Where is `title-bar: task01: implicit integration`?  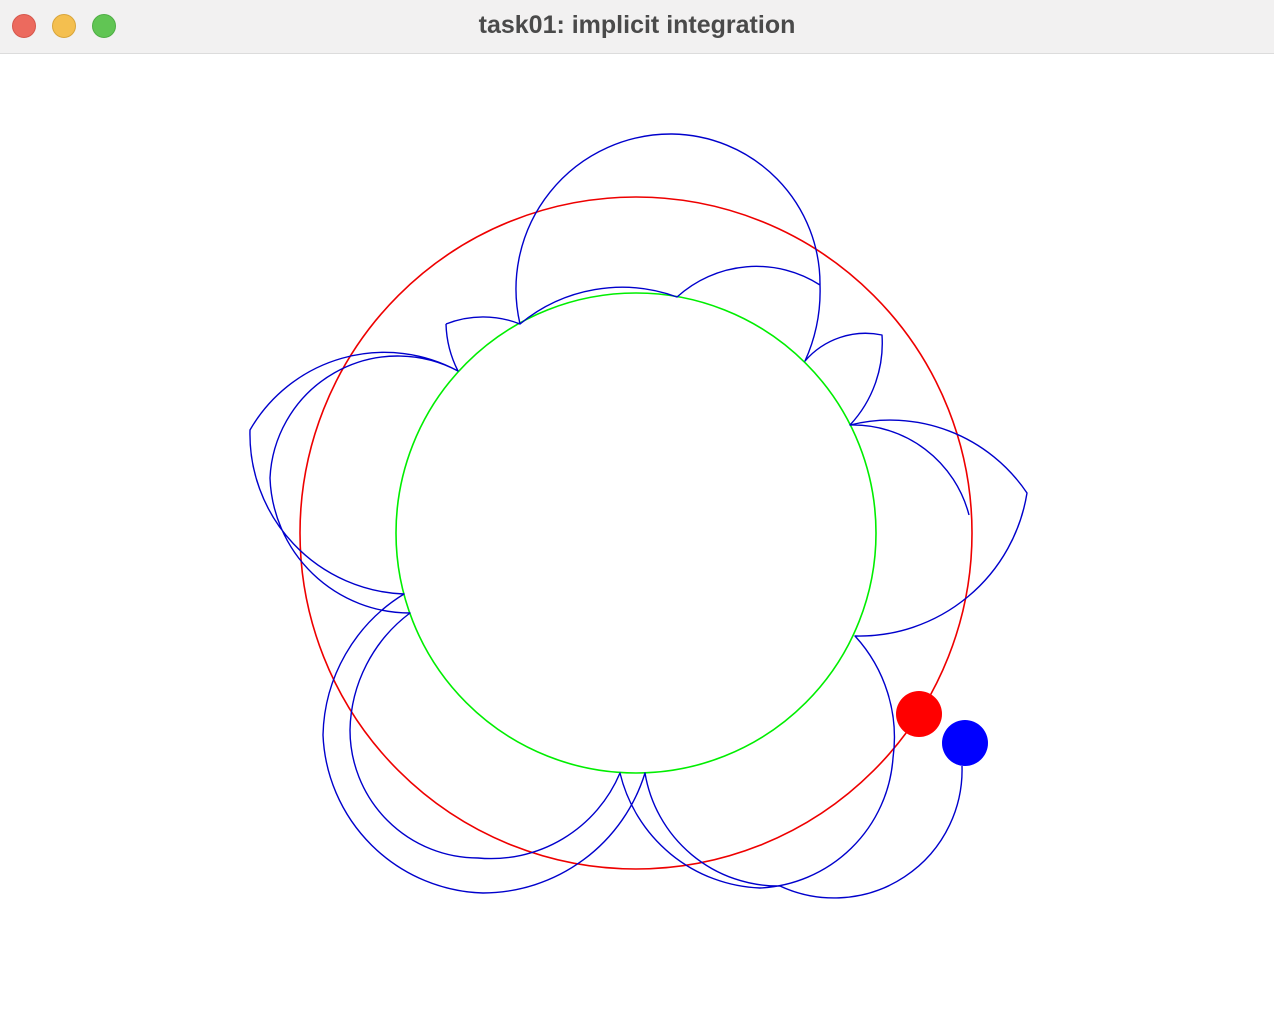
title-bar: task01: implicit integration is located at coordinates (637, 27).